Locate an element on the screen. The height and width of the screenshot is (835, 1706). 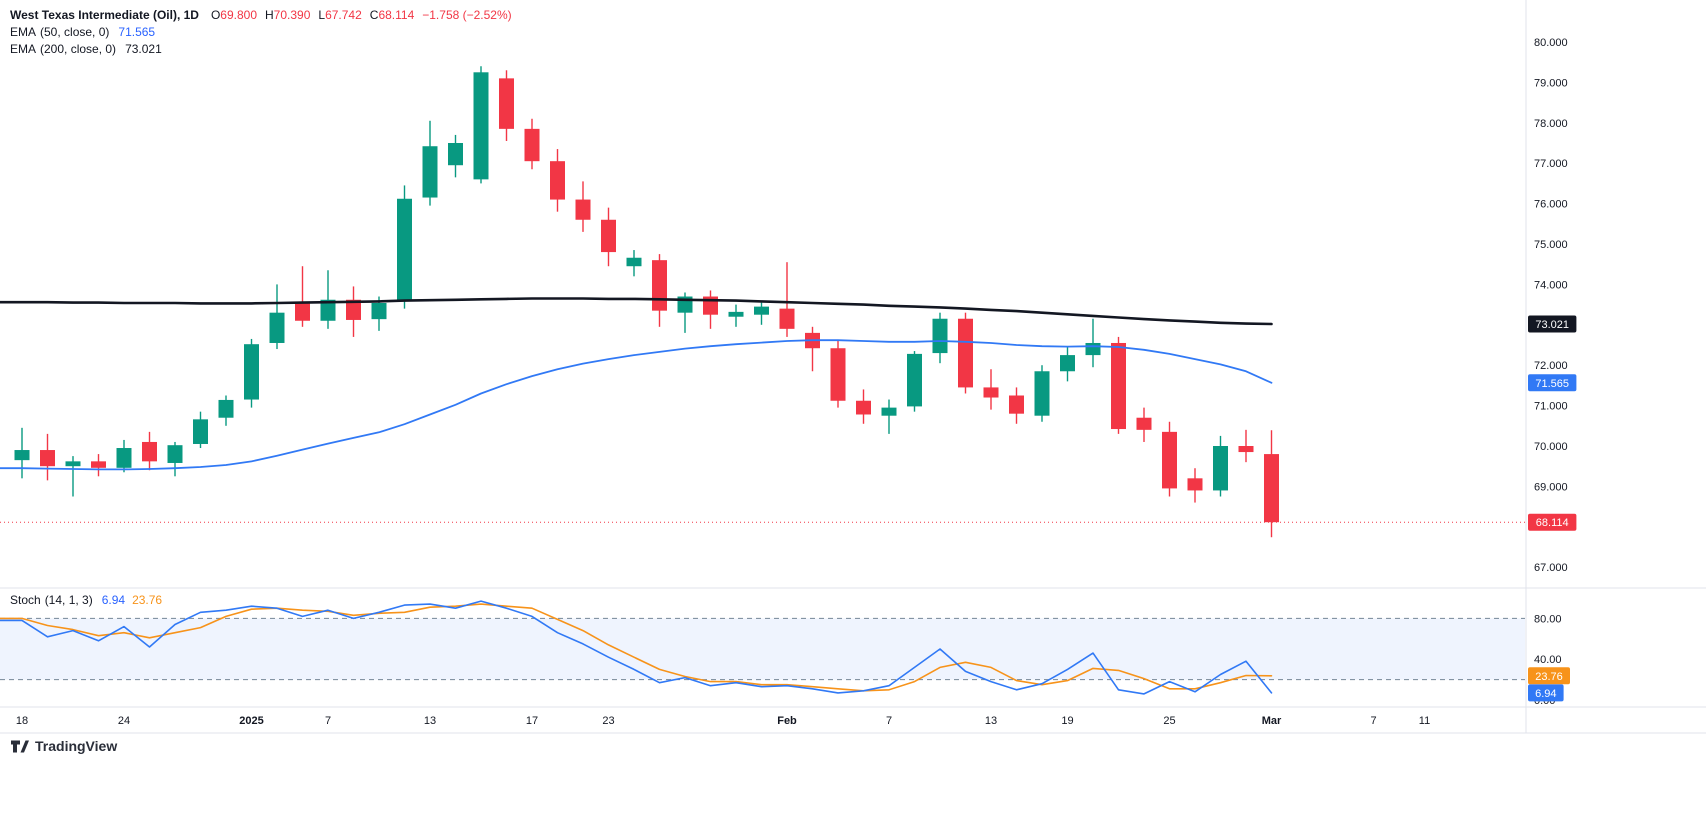
axis-label: 70.000 is located at coordinates (1551, 447).